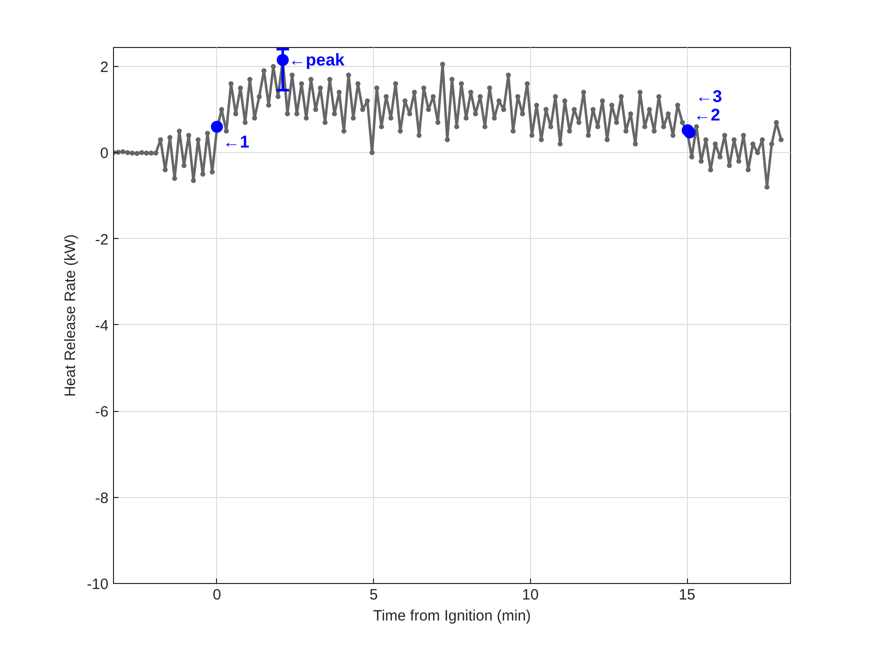  What do you see at coordinates (102, 498) in the screenshot?
I see `y-tick-label: -8` at bounding box center [102, 498].